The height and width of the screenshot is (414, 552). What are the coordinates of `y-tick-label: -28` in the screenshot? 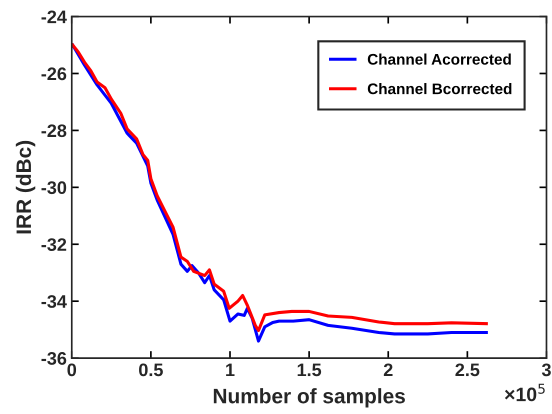 It's located at (54, 131).